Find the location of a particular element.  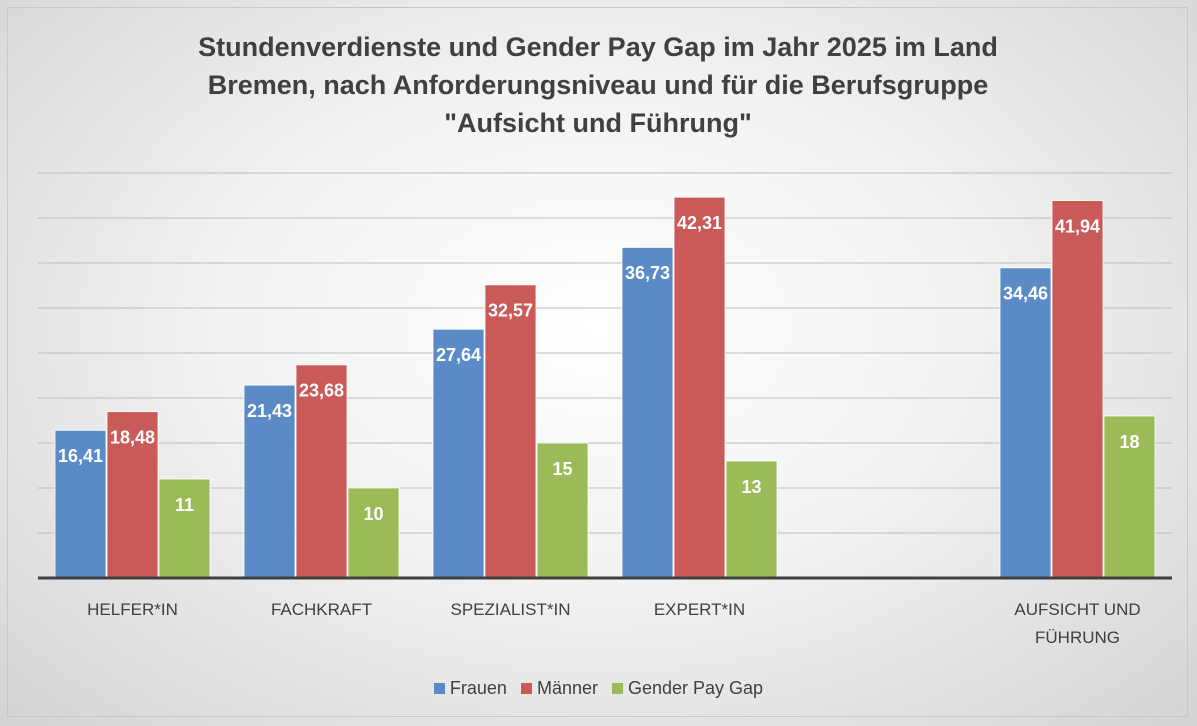

legend-label: Gender Pay Gap is located at coordinates (695, 688).